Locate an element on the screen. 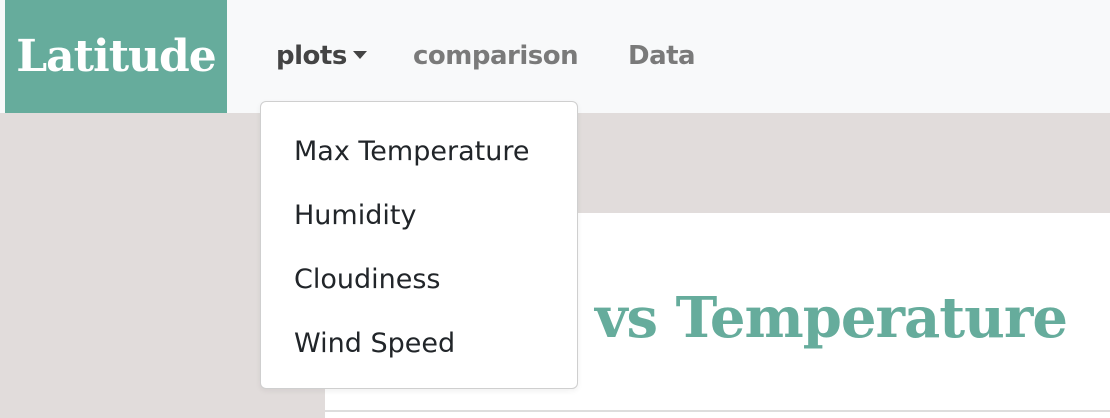  nav-plots-dropdown-toggle: plots is located at coordinates (321, 56).